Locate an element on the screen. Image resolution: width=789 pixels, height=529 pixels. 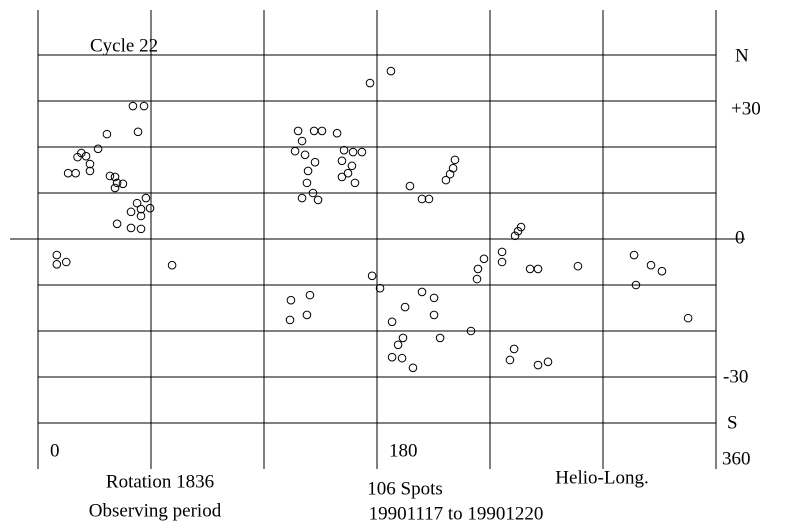
x-tick-label: 360 is located at coordinates (736, 458).